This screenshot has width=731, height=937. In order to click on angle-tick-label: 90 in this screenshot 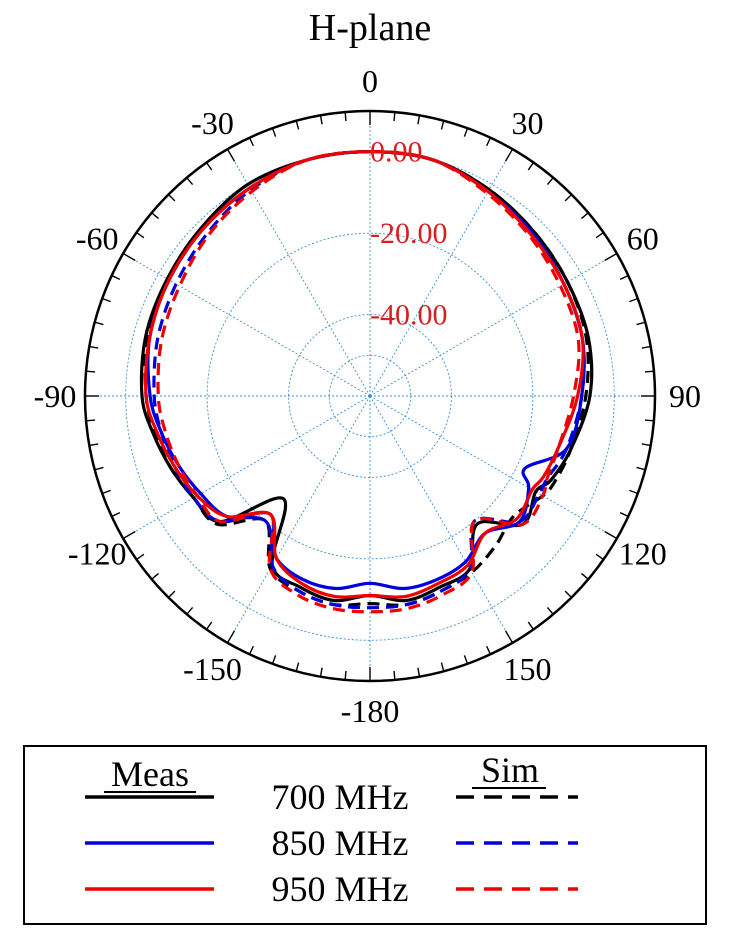, I will do `click(685, 396)`.